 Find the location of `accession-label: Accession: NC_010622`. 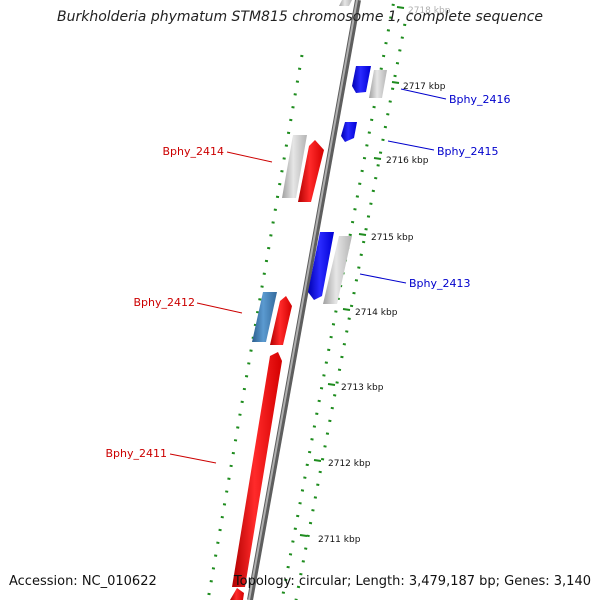

accession-label: Accession: NC_010622 is located at coordinates (83, 581).